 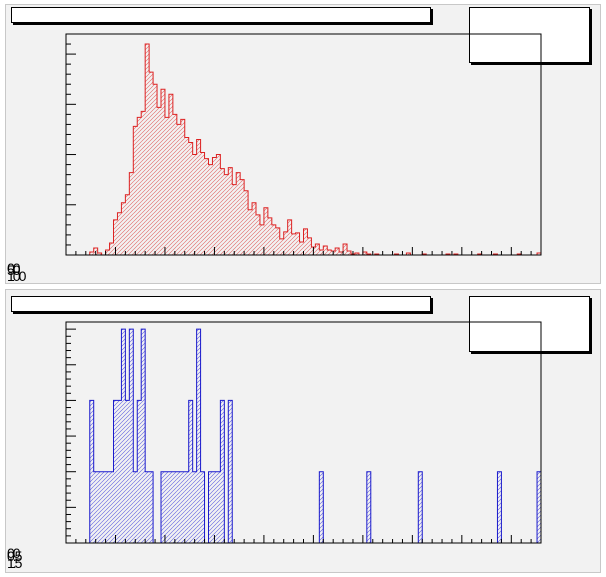 I want to click on top-pad-title-box, so click(x=221, y=15).